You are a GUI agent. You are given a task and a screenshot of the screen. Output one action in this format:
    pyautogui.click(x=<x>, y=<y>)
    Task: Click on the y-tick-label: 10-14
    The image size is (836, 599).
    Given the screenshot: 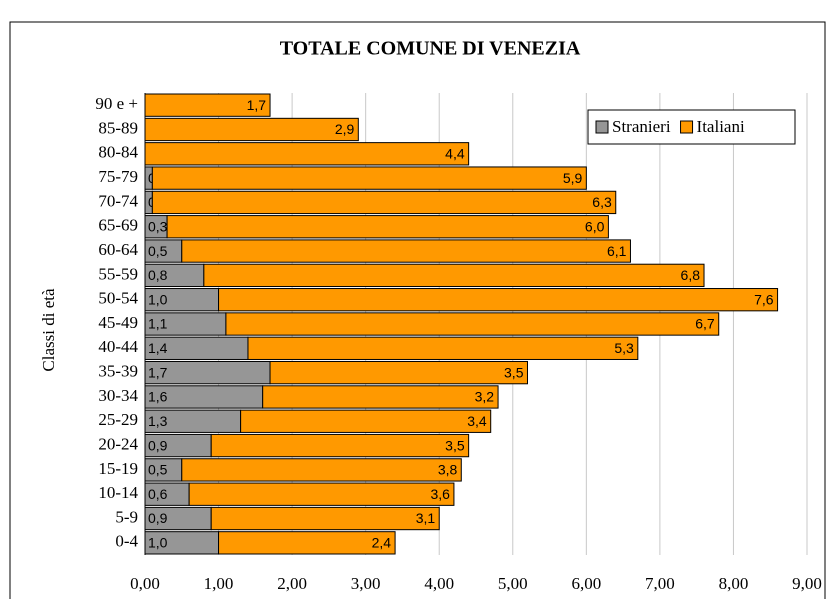 What is the action you would take?
    pyautogui.click(x=118, y=492)
    